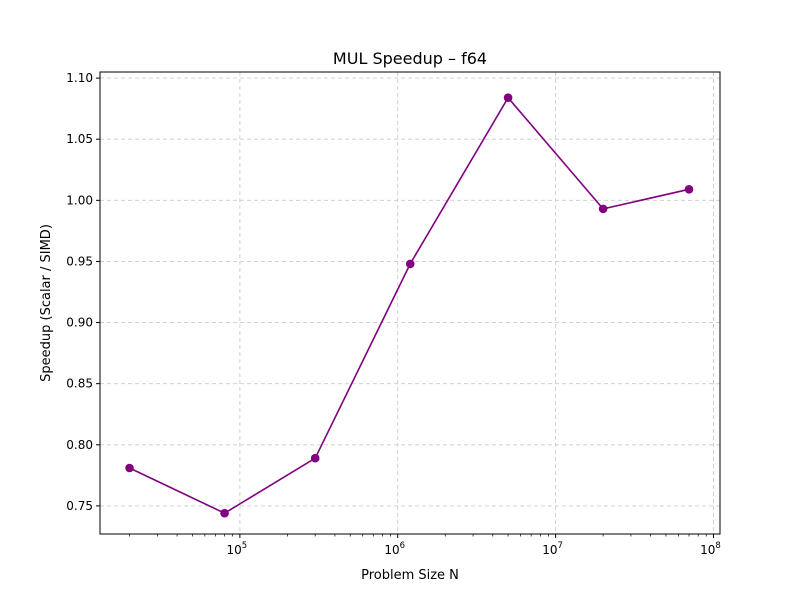  I want to click on x-tick-label: 10⁶, so click(394, 549).